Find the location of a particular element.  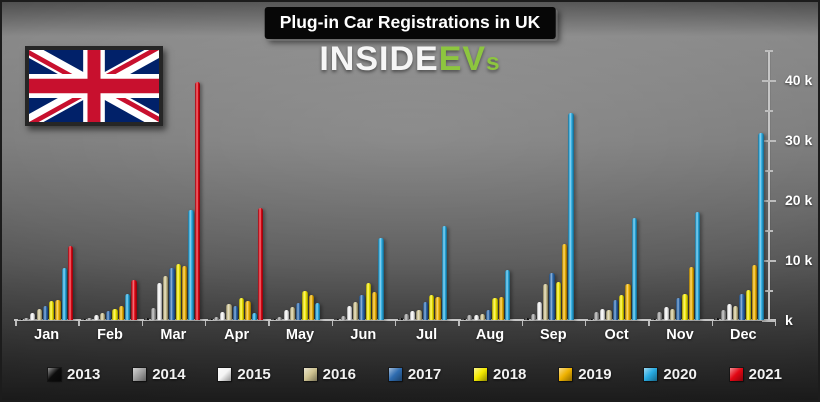

bar-2013-jun is located at coordinates (337, 319).